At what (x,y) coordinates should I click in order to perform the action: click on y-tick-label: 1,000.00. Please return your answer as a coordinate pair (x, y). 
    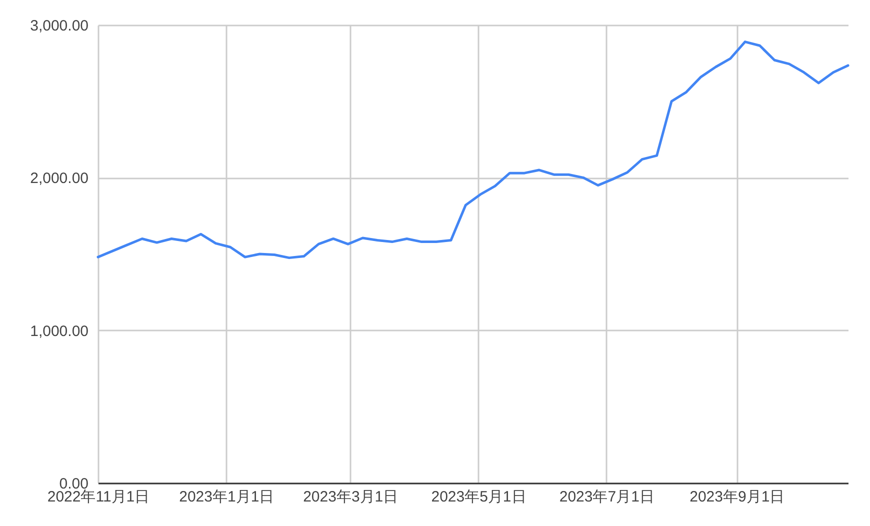
    Looking at the image, I should click on (59, 331).